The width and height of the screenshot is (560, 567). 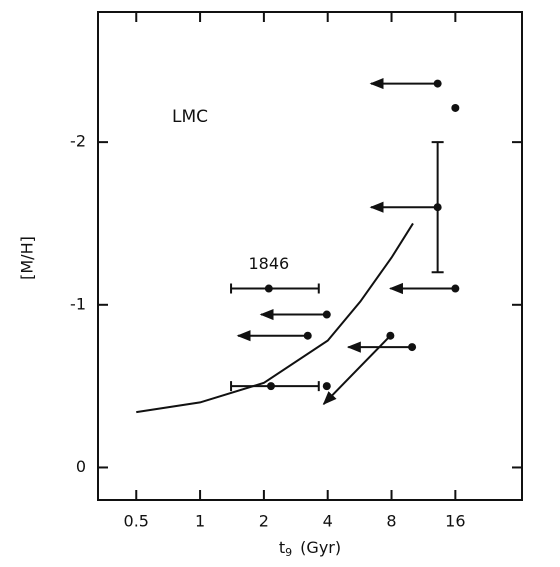 I want to click on point-label: 1846, so click(x=268, y=263).